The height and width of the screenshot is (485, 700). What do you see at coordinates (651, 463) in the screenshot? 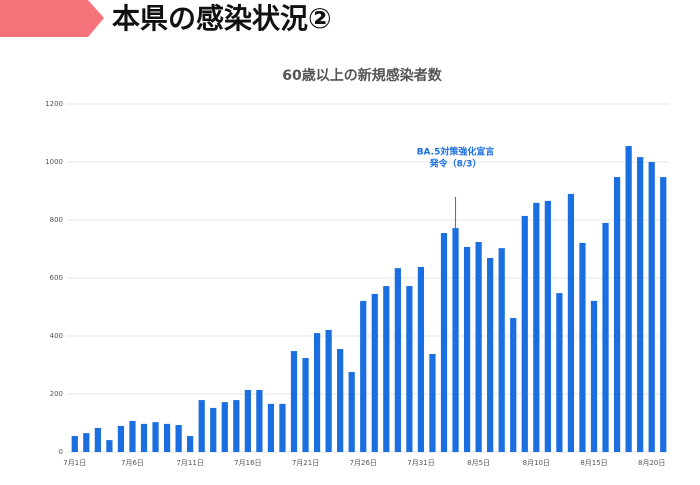
I see `x-tick-label: 8月20日` at bounding box center [651, 463].